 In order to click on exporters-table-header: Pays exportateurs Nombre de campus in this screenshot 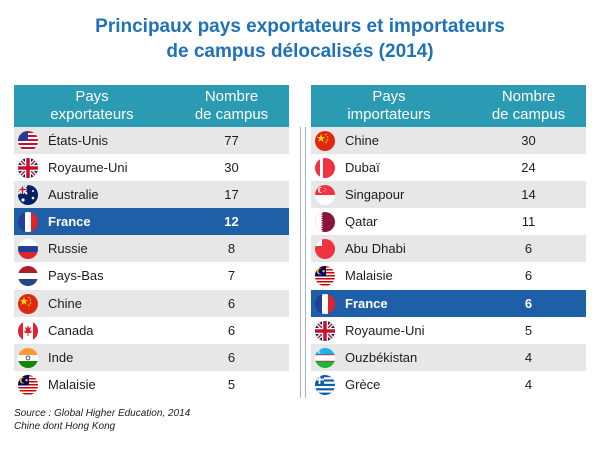, I will do `click(151, 106)`.